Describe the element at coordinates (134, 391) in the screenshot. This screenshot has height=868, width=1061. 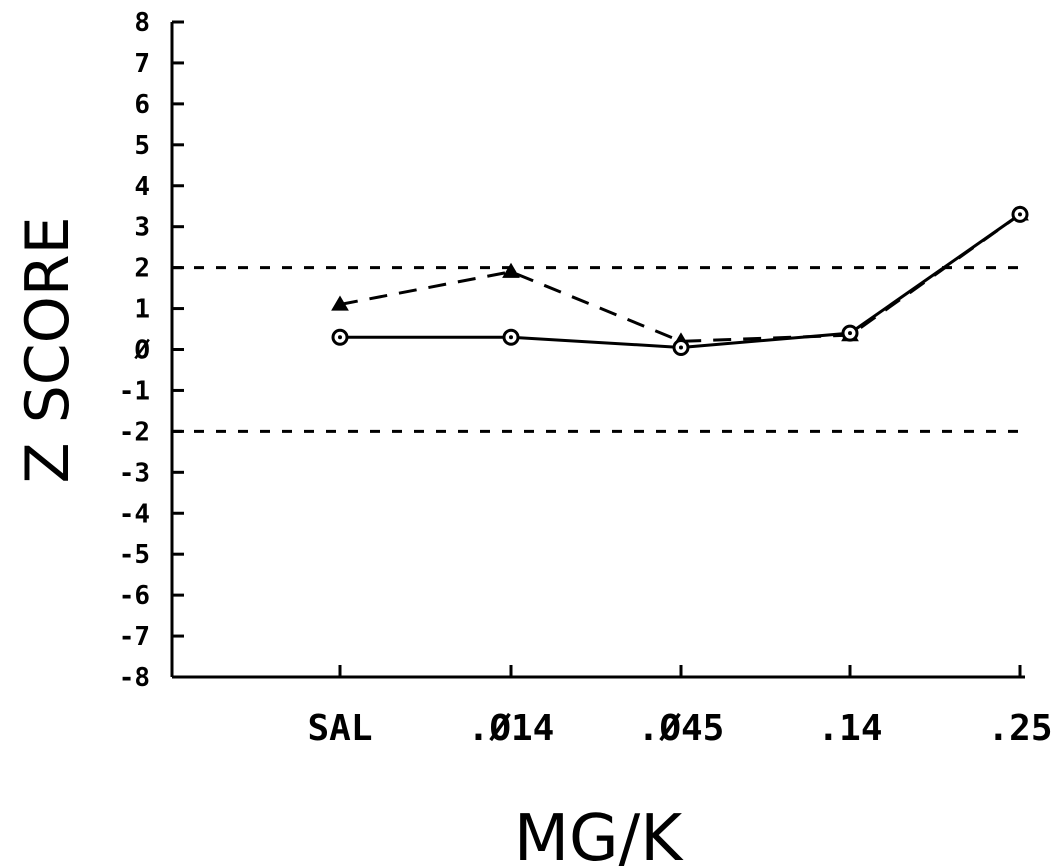
I see `y-tick-label: -1` at that location.